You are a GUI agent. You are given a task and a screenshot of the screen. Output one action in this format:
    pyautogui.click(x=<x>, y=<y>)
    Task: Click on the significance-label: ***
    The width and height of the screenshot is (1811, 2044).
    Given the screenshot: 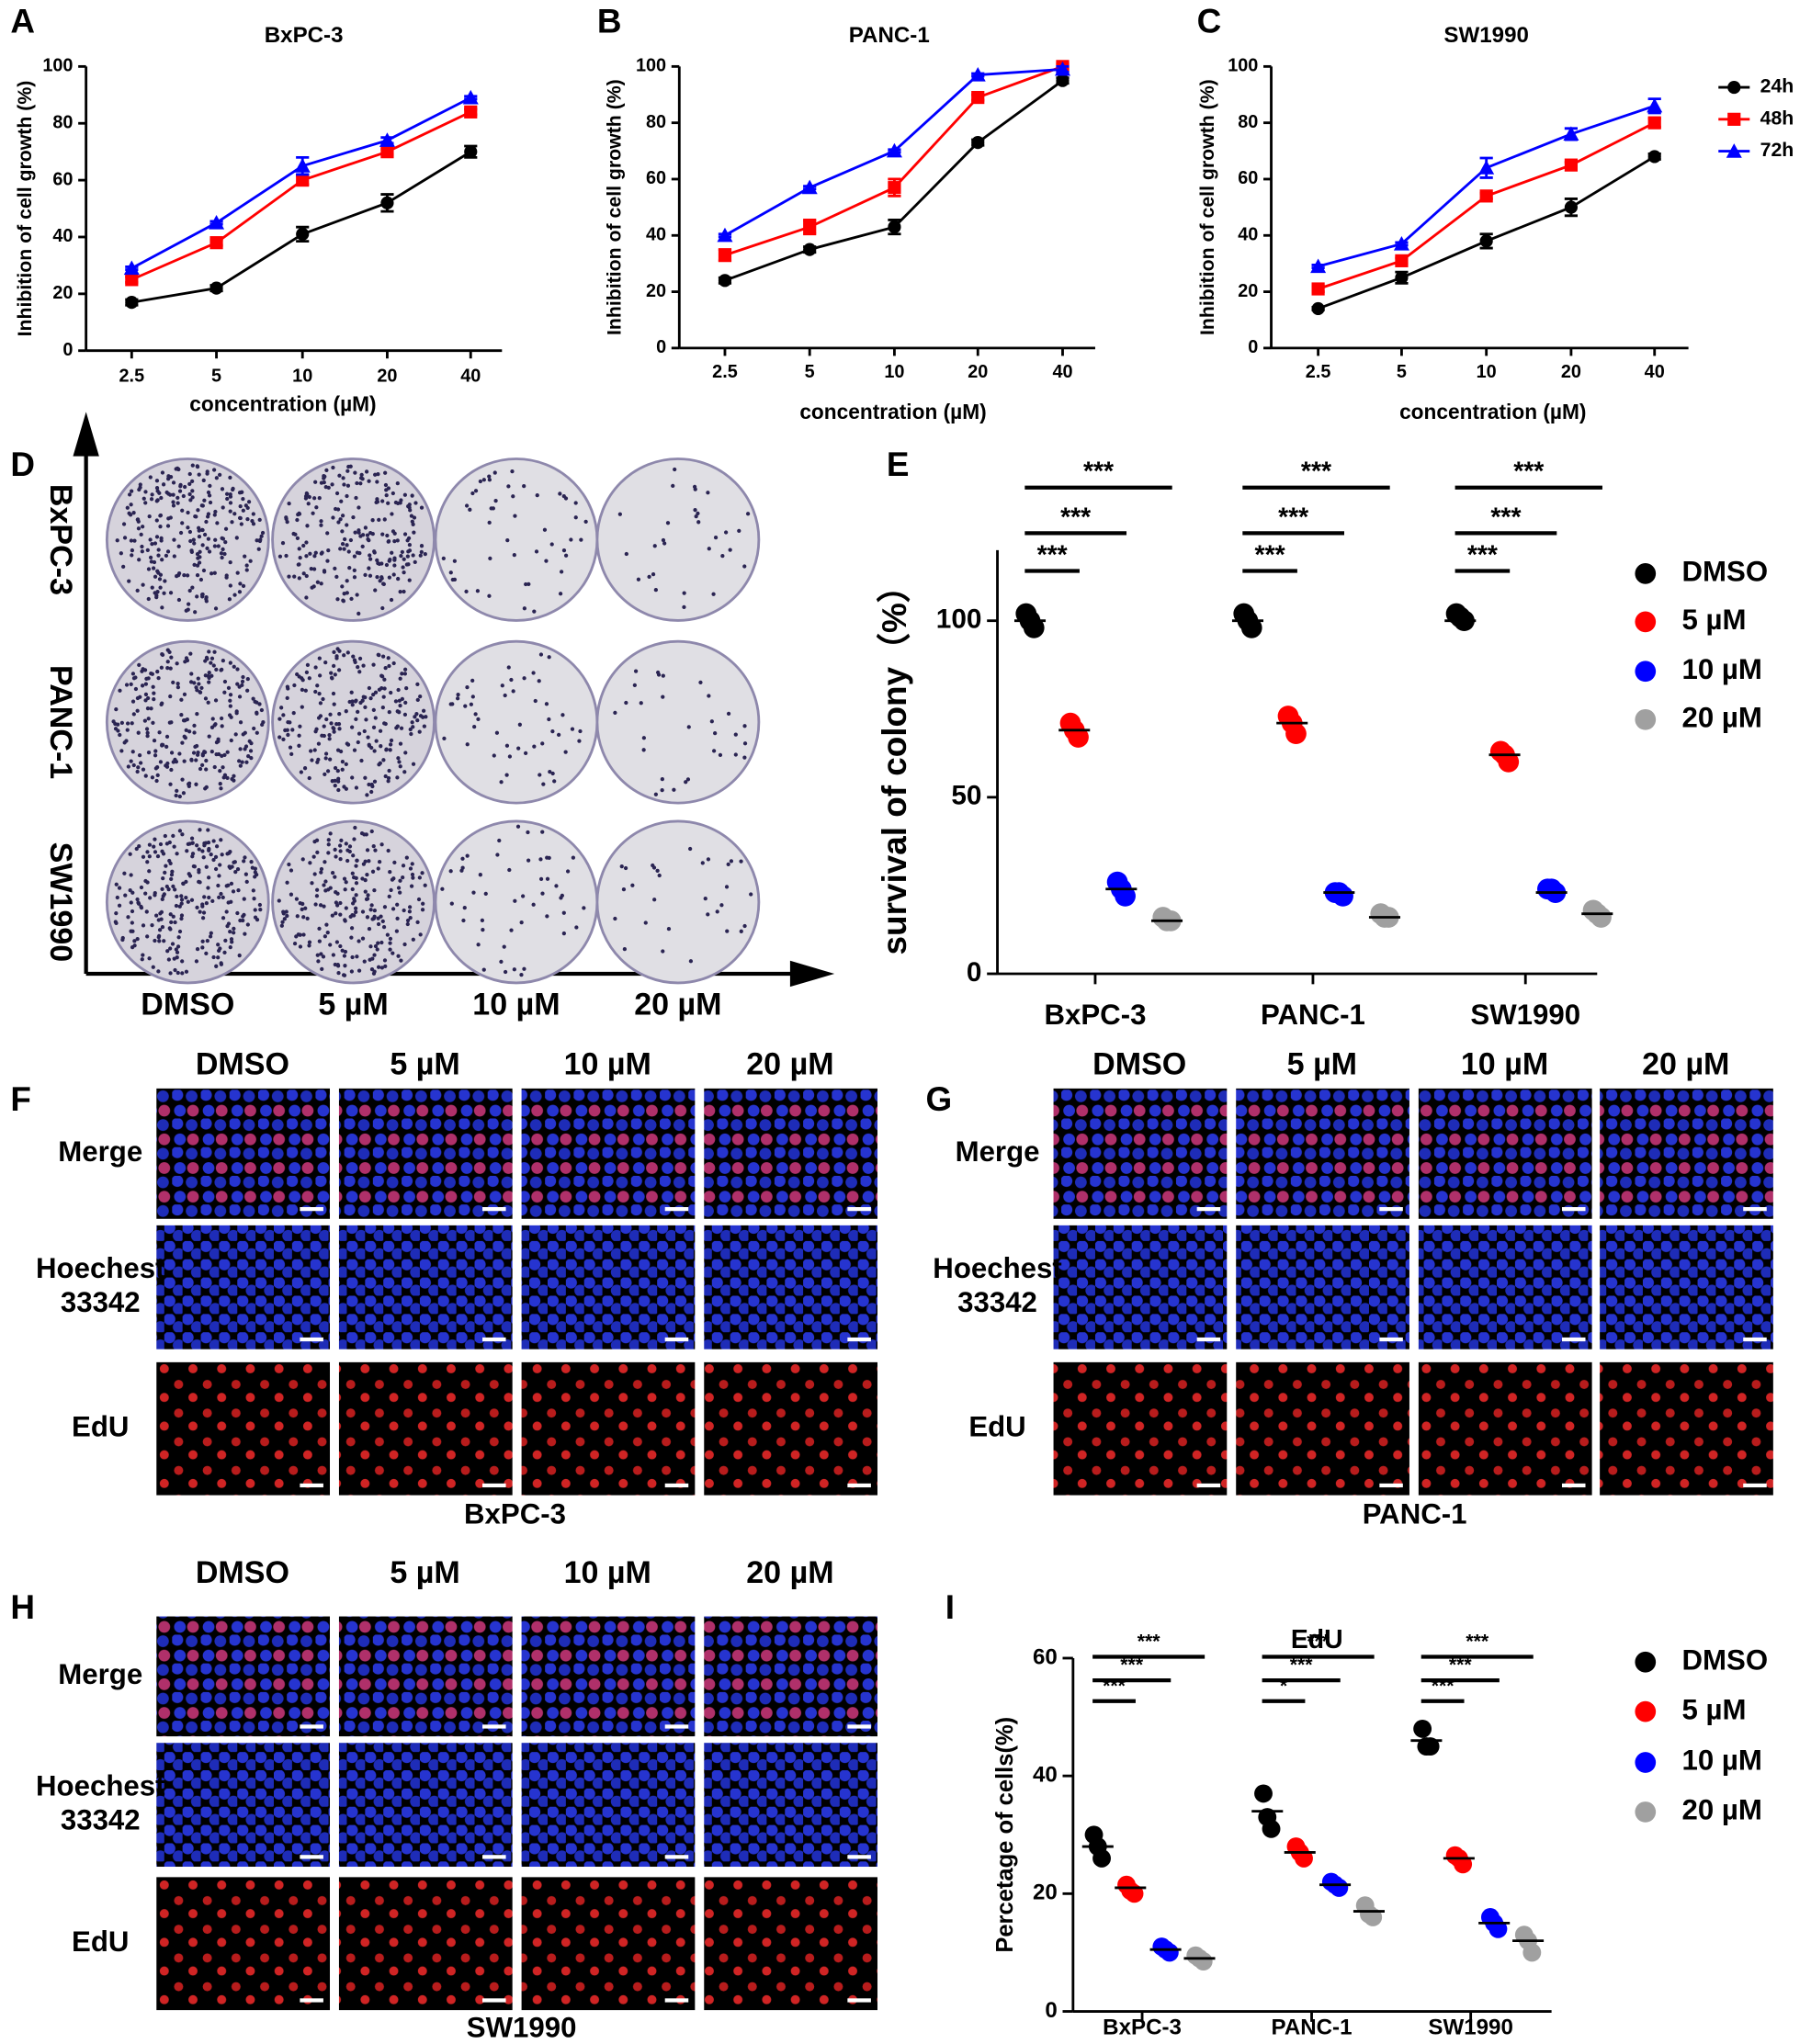 What is the action you would take?
    pyautogui.click(x=1099, y=472)
    